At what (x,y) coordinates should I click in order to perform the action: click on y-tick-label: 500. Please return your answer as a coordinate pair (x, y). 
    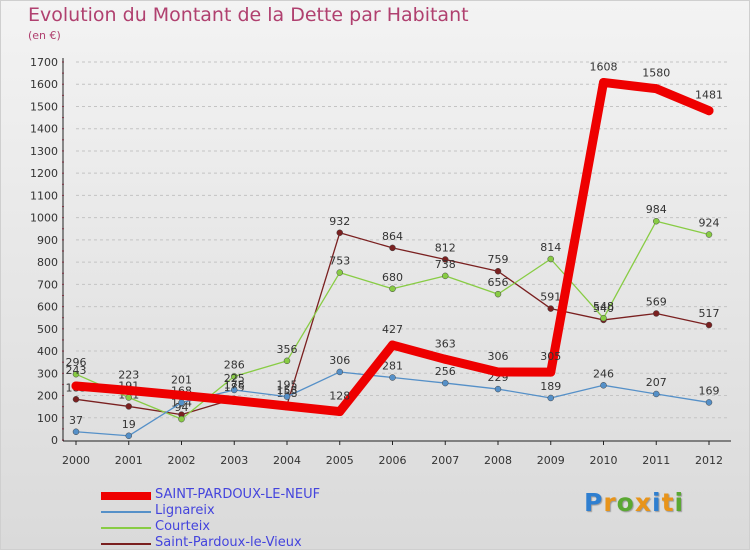
    Looking at the image, I should click on (47, 329).